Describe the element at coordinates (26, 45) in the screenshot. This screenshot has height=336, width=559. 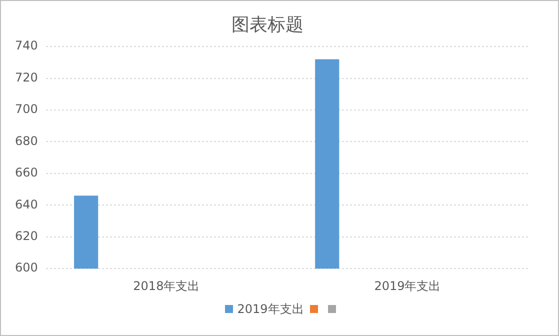
I see `y-tick-label: 740` at that location.